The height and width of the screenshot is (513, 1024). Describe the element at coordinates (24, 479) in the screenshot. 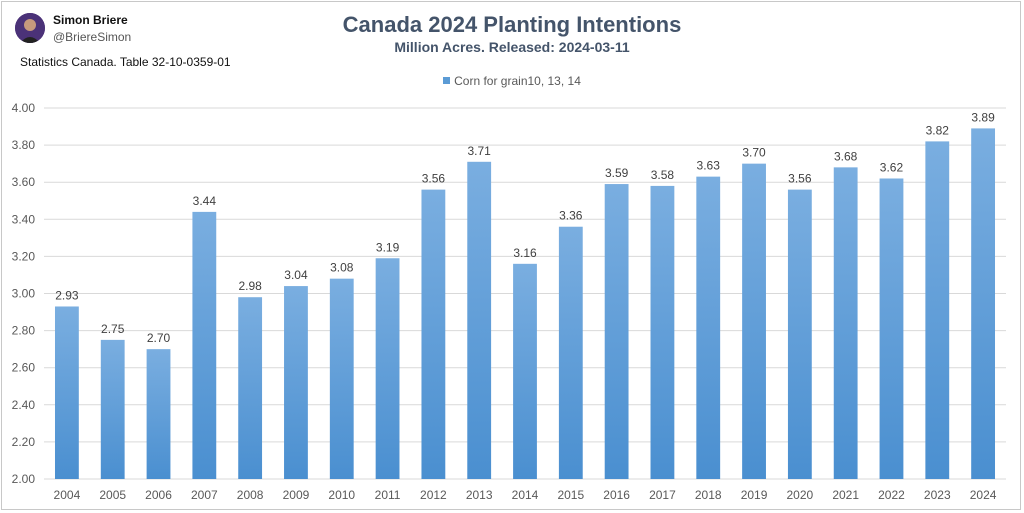

I see `y-tick-label: 2.00` at that location.